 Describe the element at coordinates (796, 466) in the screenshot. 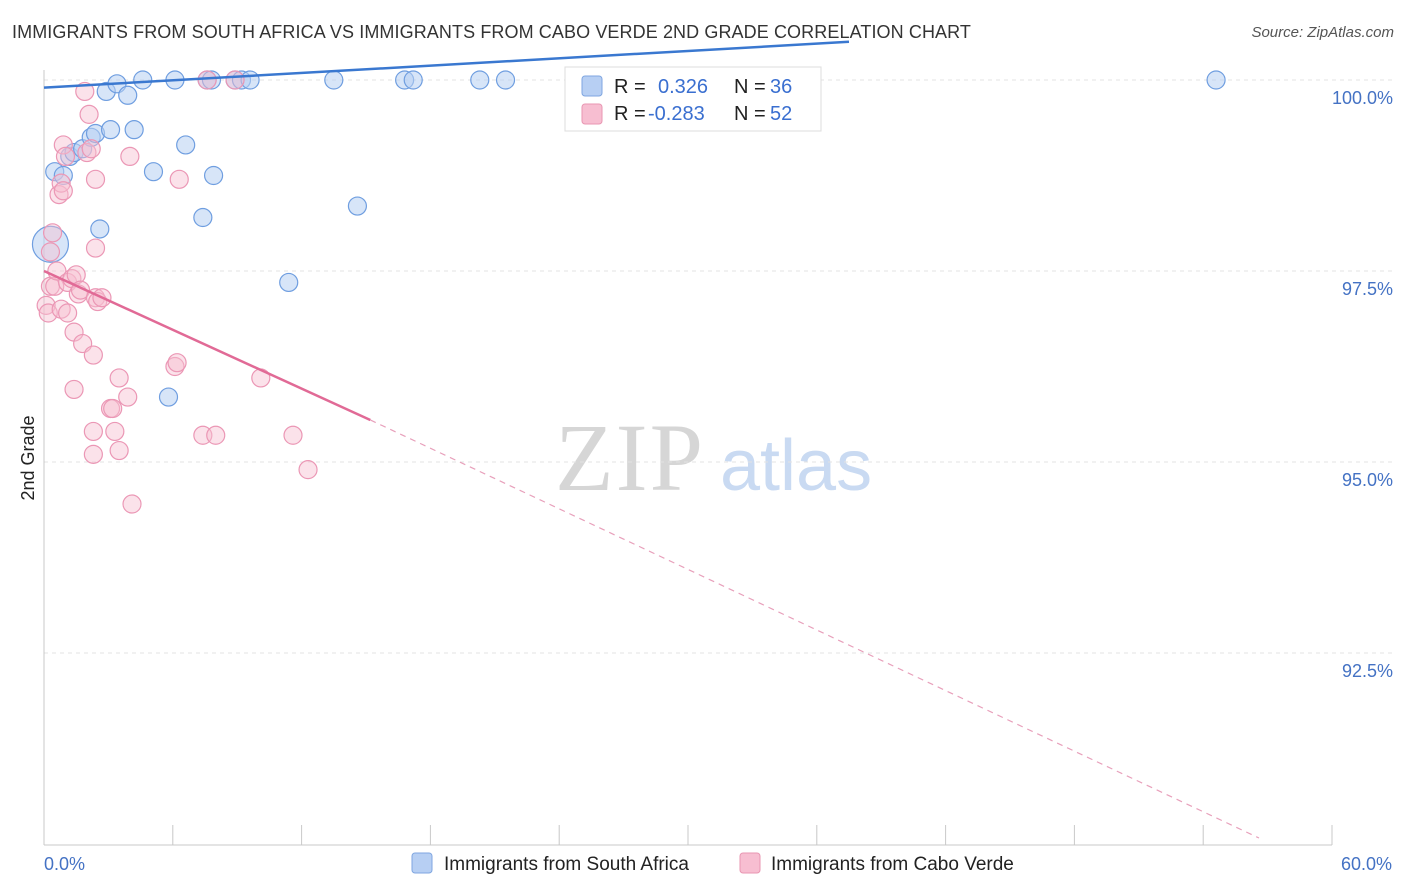

I see `watermark-atlas: atlas` at that location.